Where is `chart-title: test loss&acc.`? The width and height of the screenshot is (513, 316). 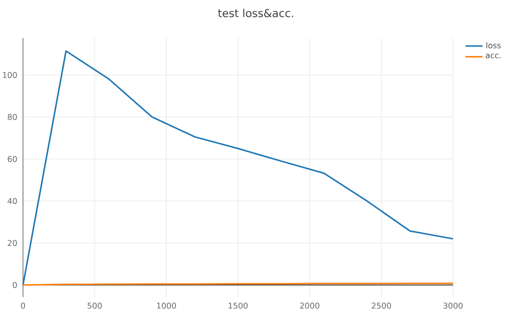 chart-title: test loss&acc. is located at coordinates (256, 13).